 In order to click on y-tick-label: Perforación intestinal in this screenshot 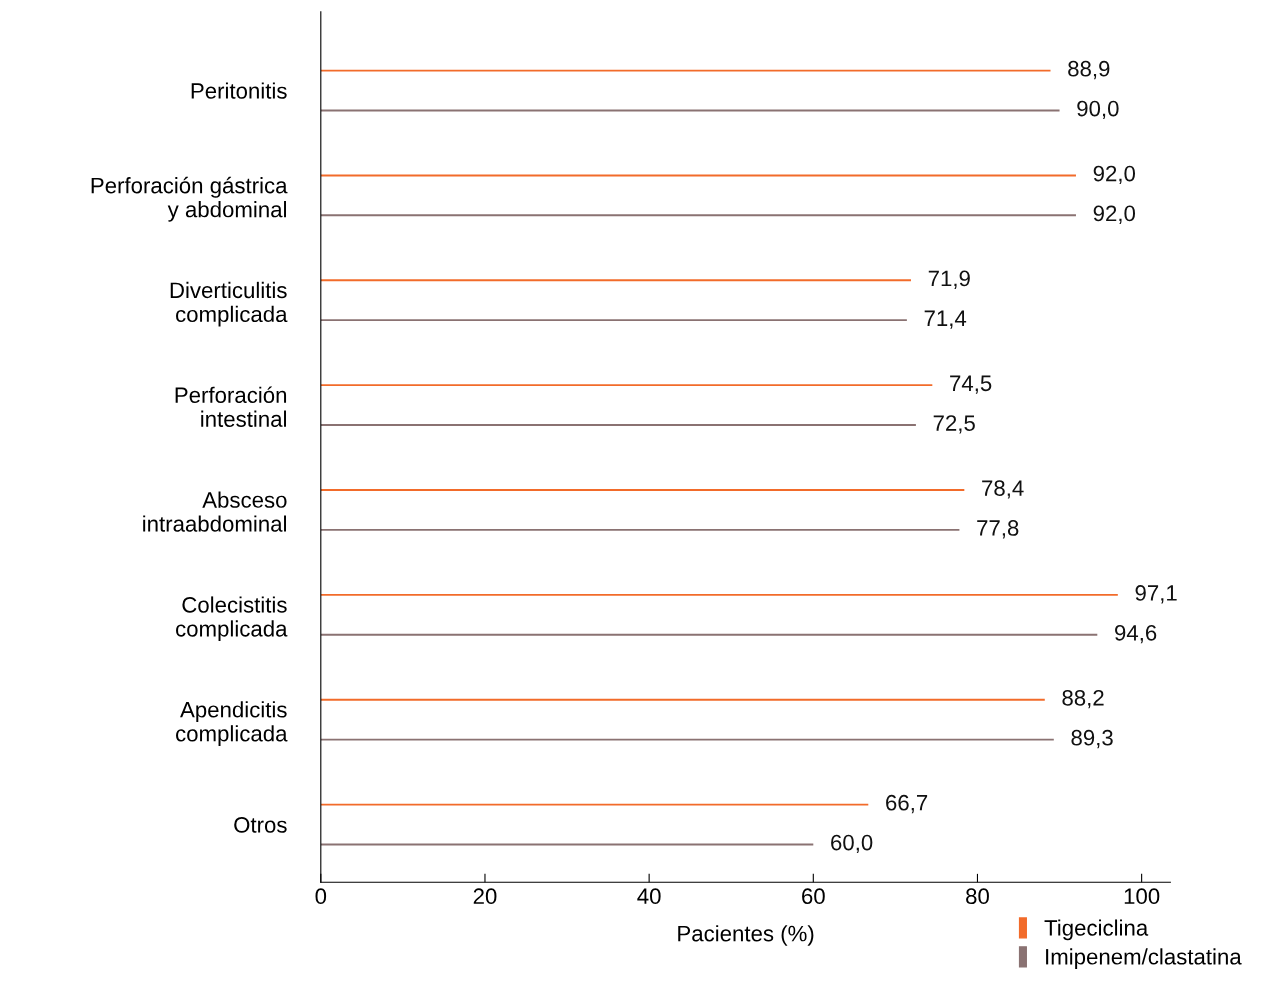, I will do `click(231, 406)`.